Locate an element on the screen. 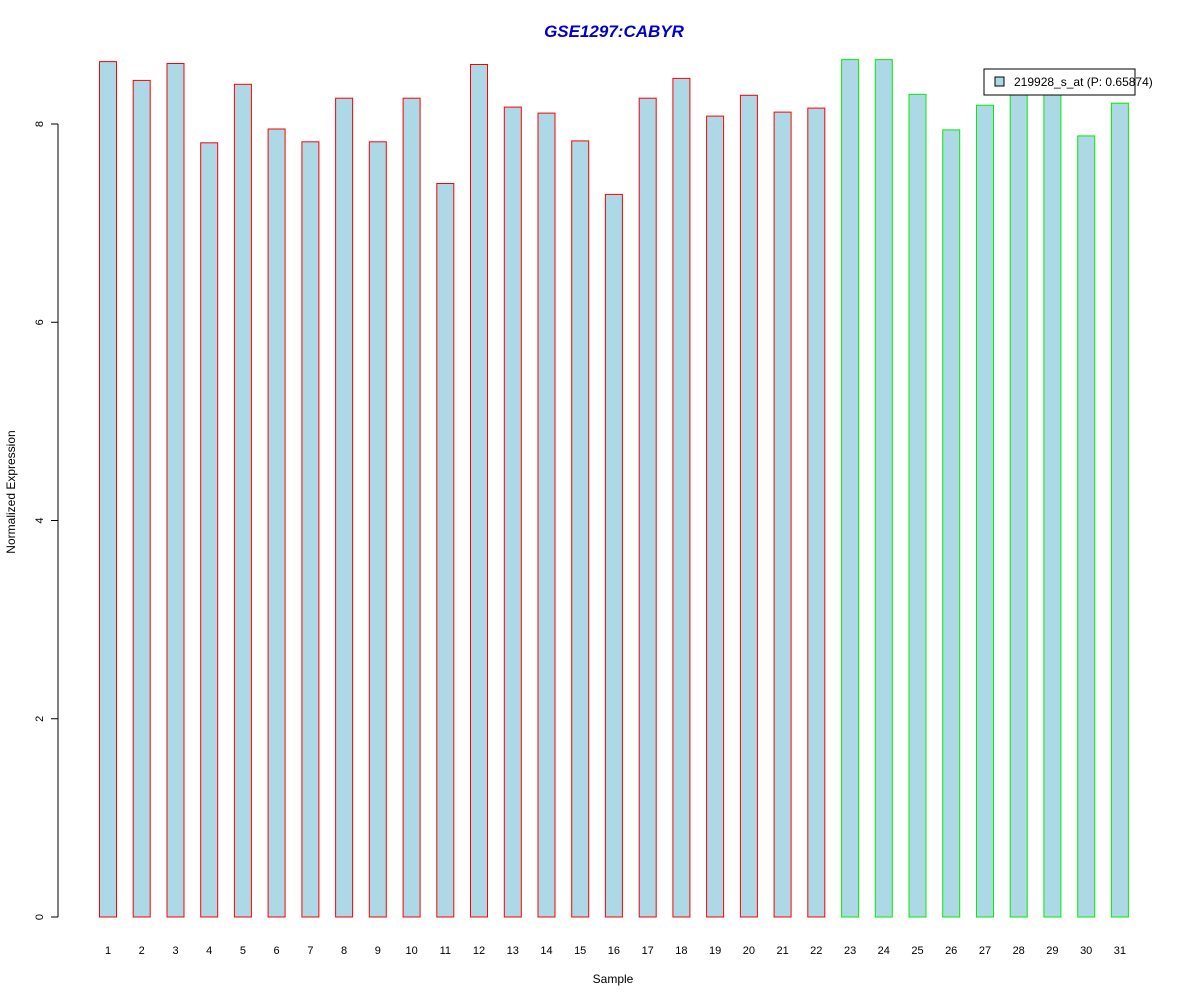 Image resolution: width=1200 pixels, height=1000 pixels. chart-title: GSE1297:CABYR is located at coordinates (614, 31).